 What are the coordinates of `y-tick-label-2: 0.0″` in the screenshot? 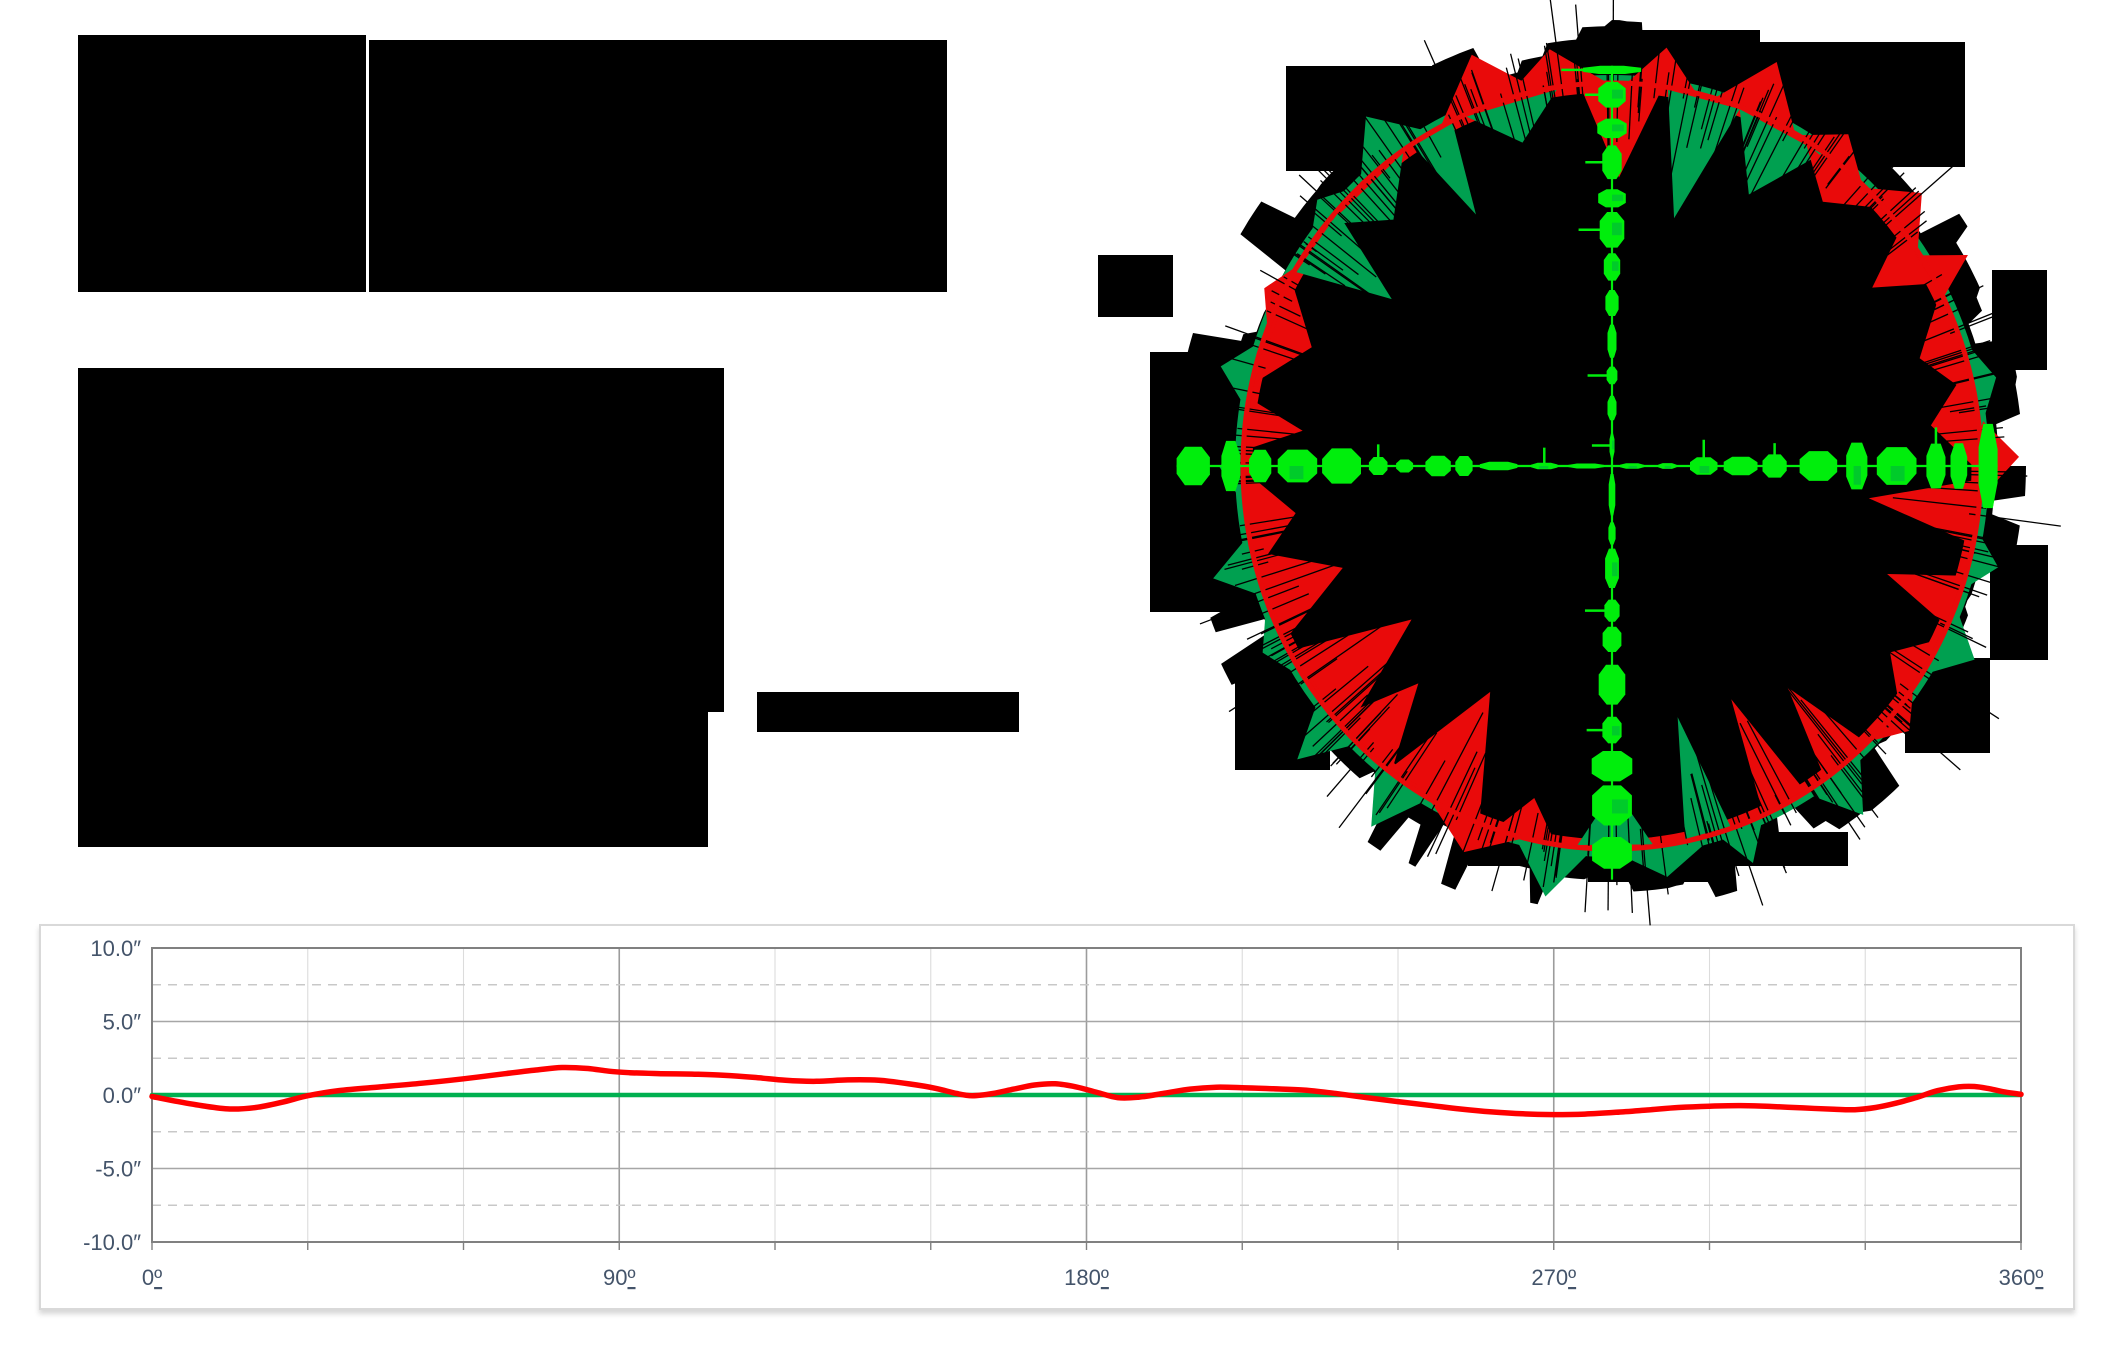 It's located at (122, 1095).